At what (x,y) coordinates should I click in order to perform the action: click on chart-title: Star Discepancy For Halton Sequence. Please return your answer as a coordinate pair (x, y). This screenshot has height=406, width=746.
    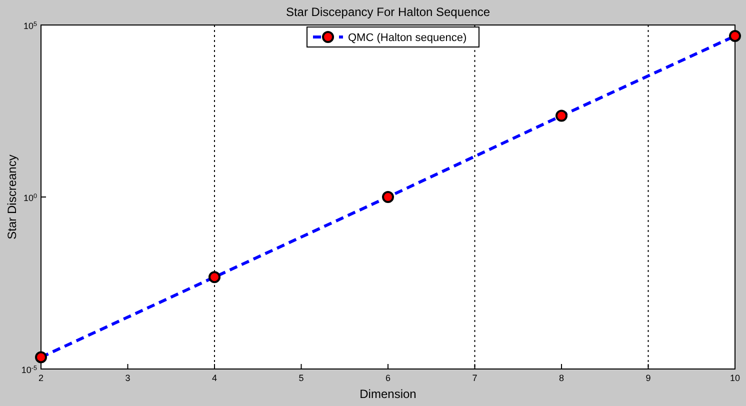
    Looking at the image, I should click on (388, 12).